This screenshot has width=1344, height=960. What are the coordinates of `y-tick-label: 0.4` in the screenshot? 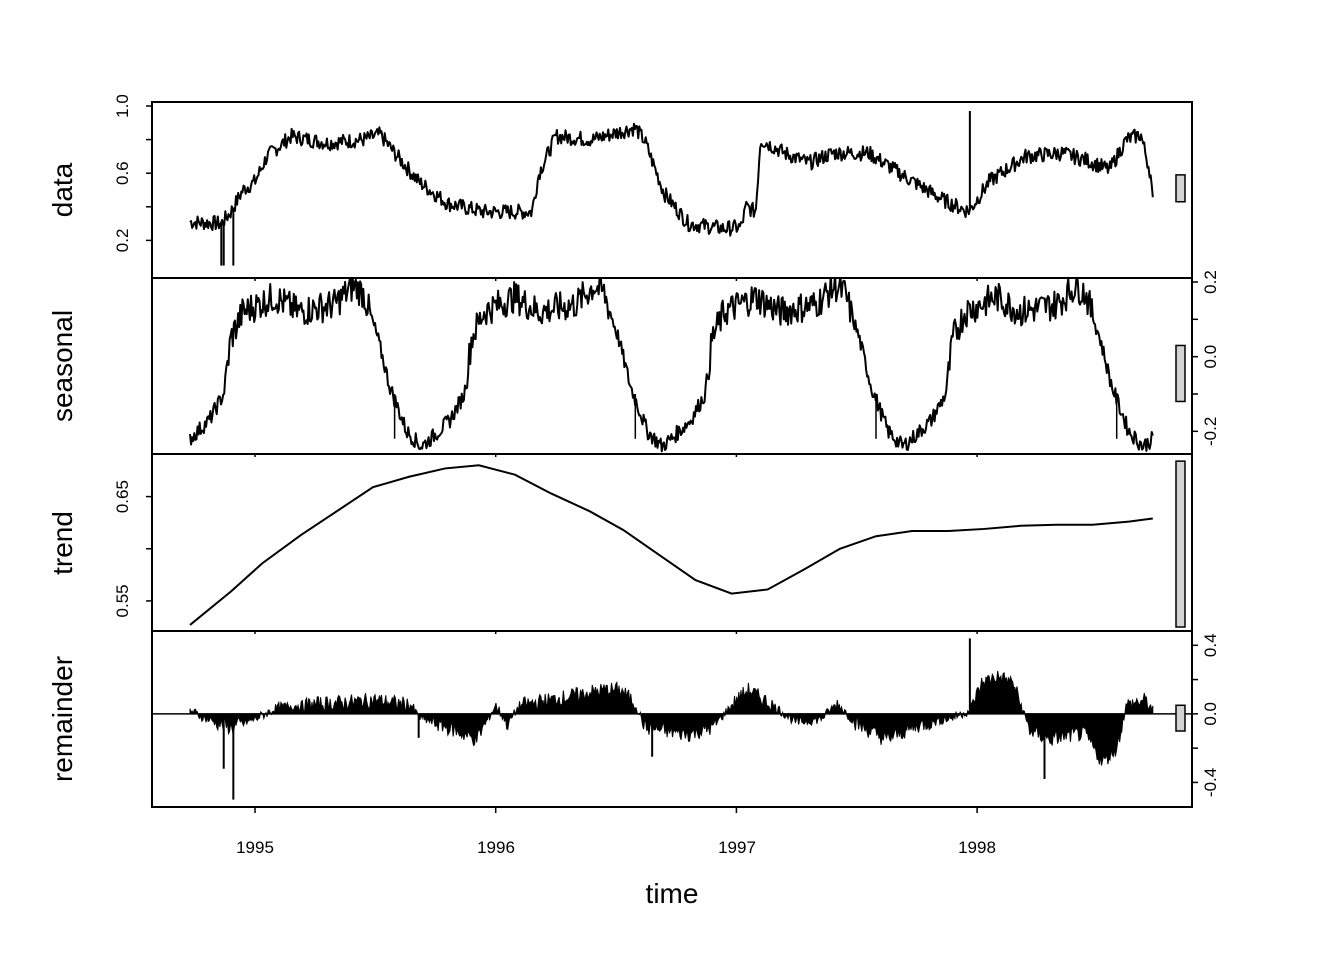 It's located at (1210, 645).